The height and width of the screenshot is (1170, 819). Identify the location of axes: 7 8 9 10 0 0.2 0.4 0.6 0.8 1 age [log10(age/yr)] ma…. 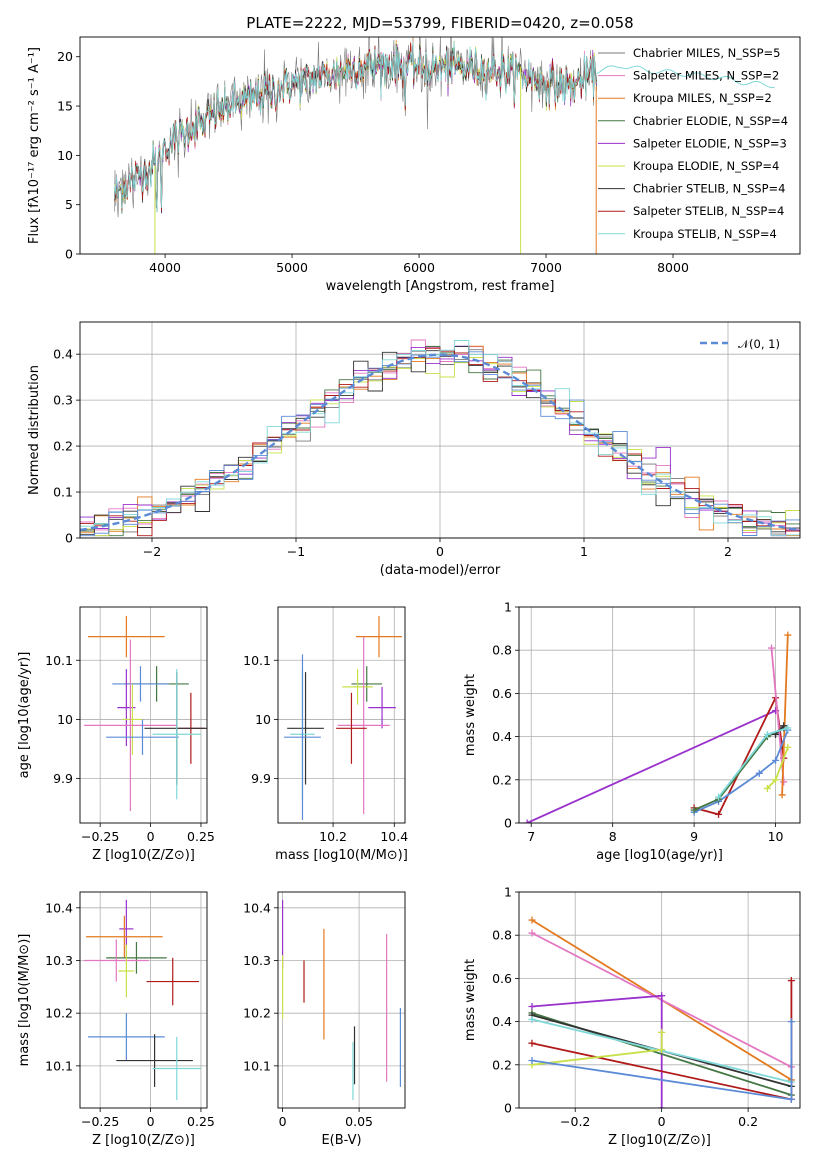
(632, 731).